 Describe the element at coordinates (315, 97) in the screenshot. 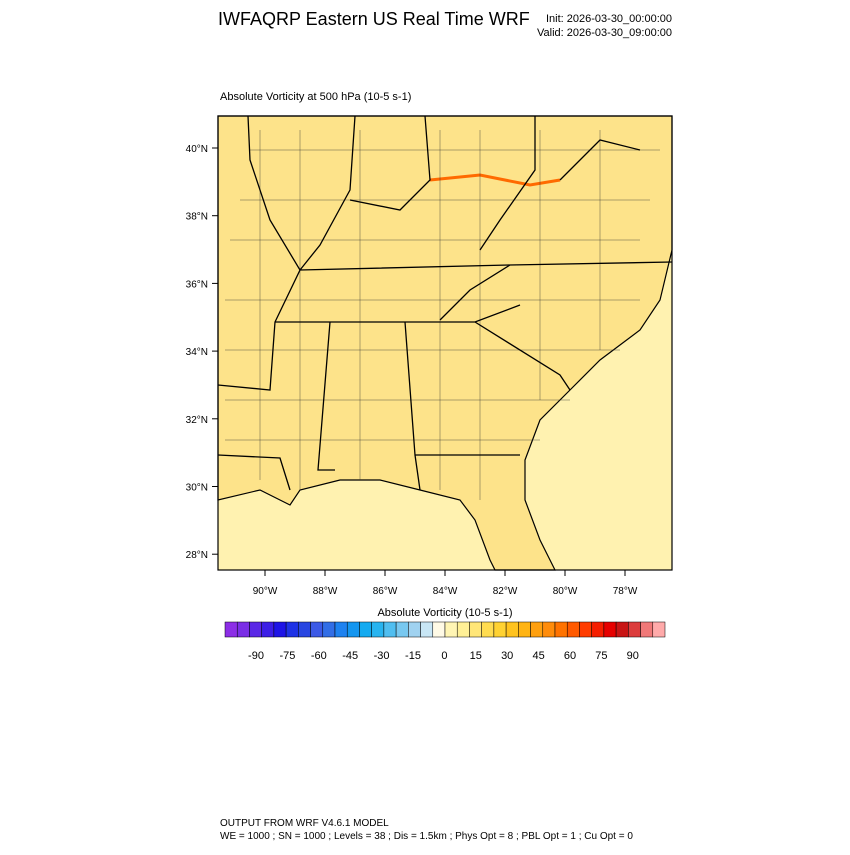

I see `map-subtitle: Absolute Vorticity at 500 hPa (10-5 s-1)` at that location.